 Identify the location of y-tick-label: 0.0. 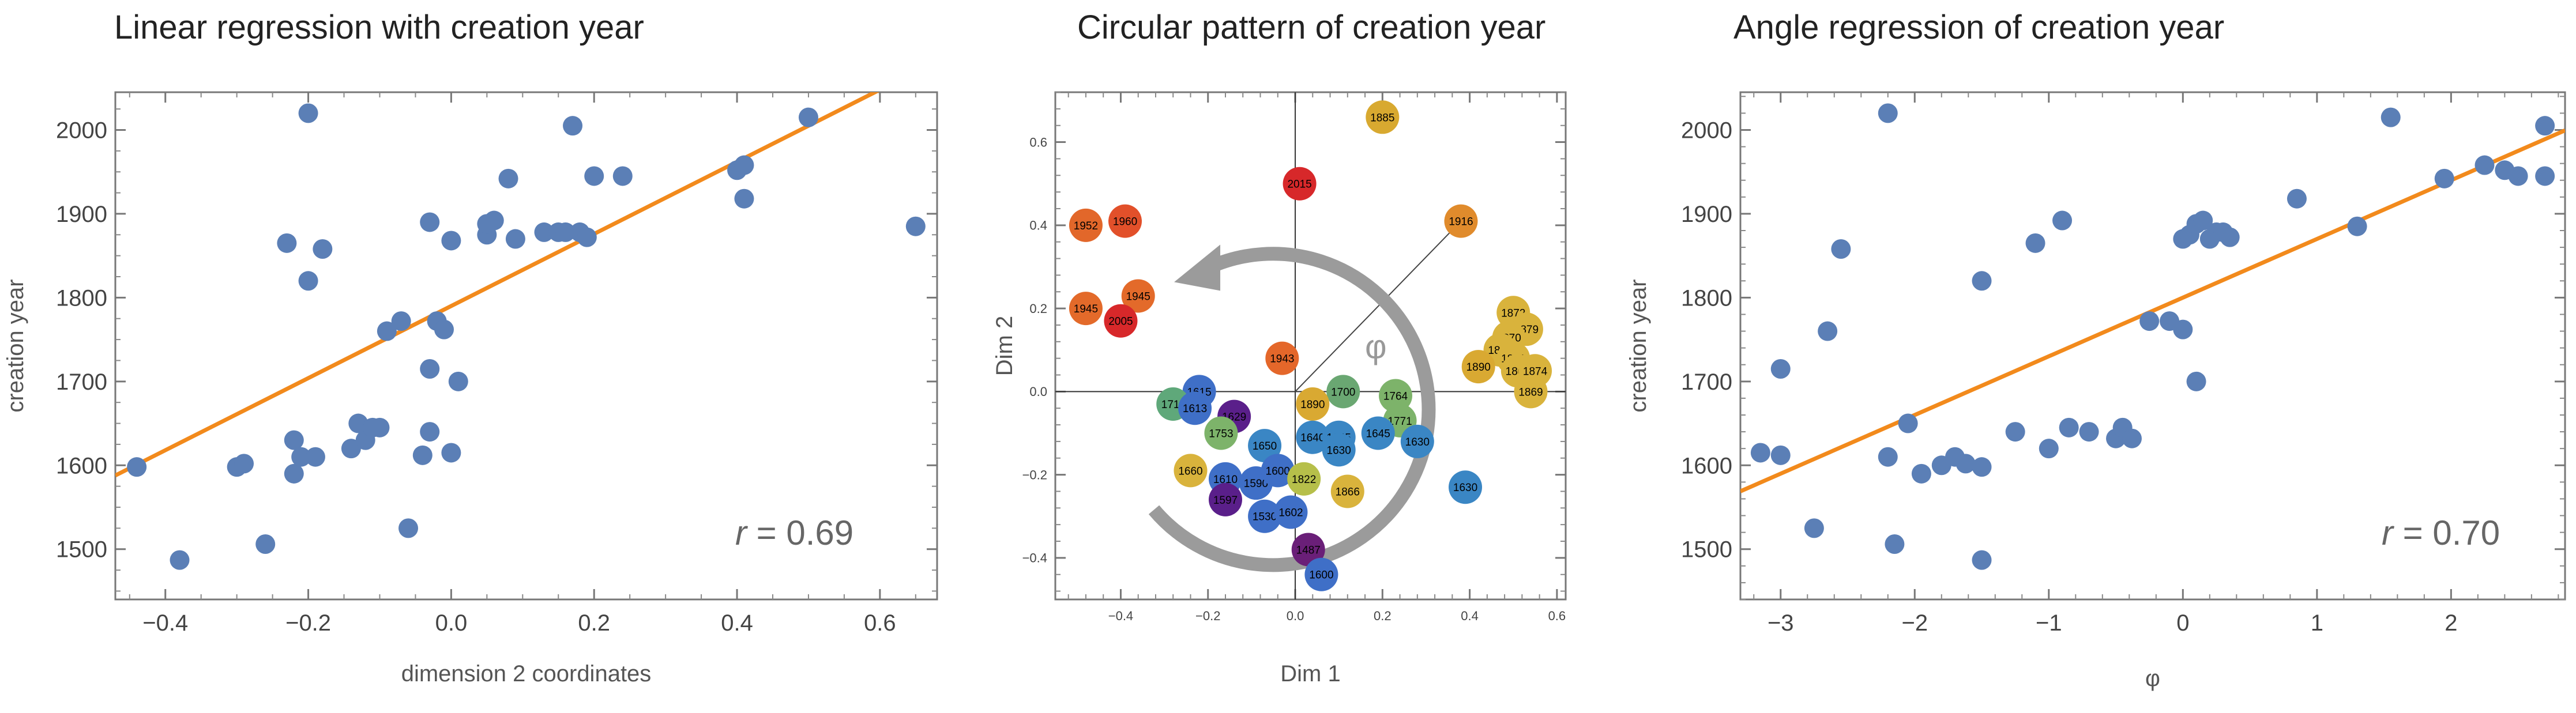
(1038, 392).